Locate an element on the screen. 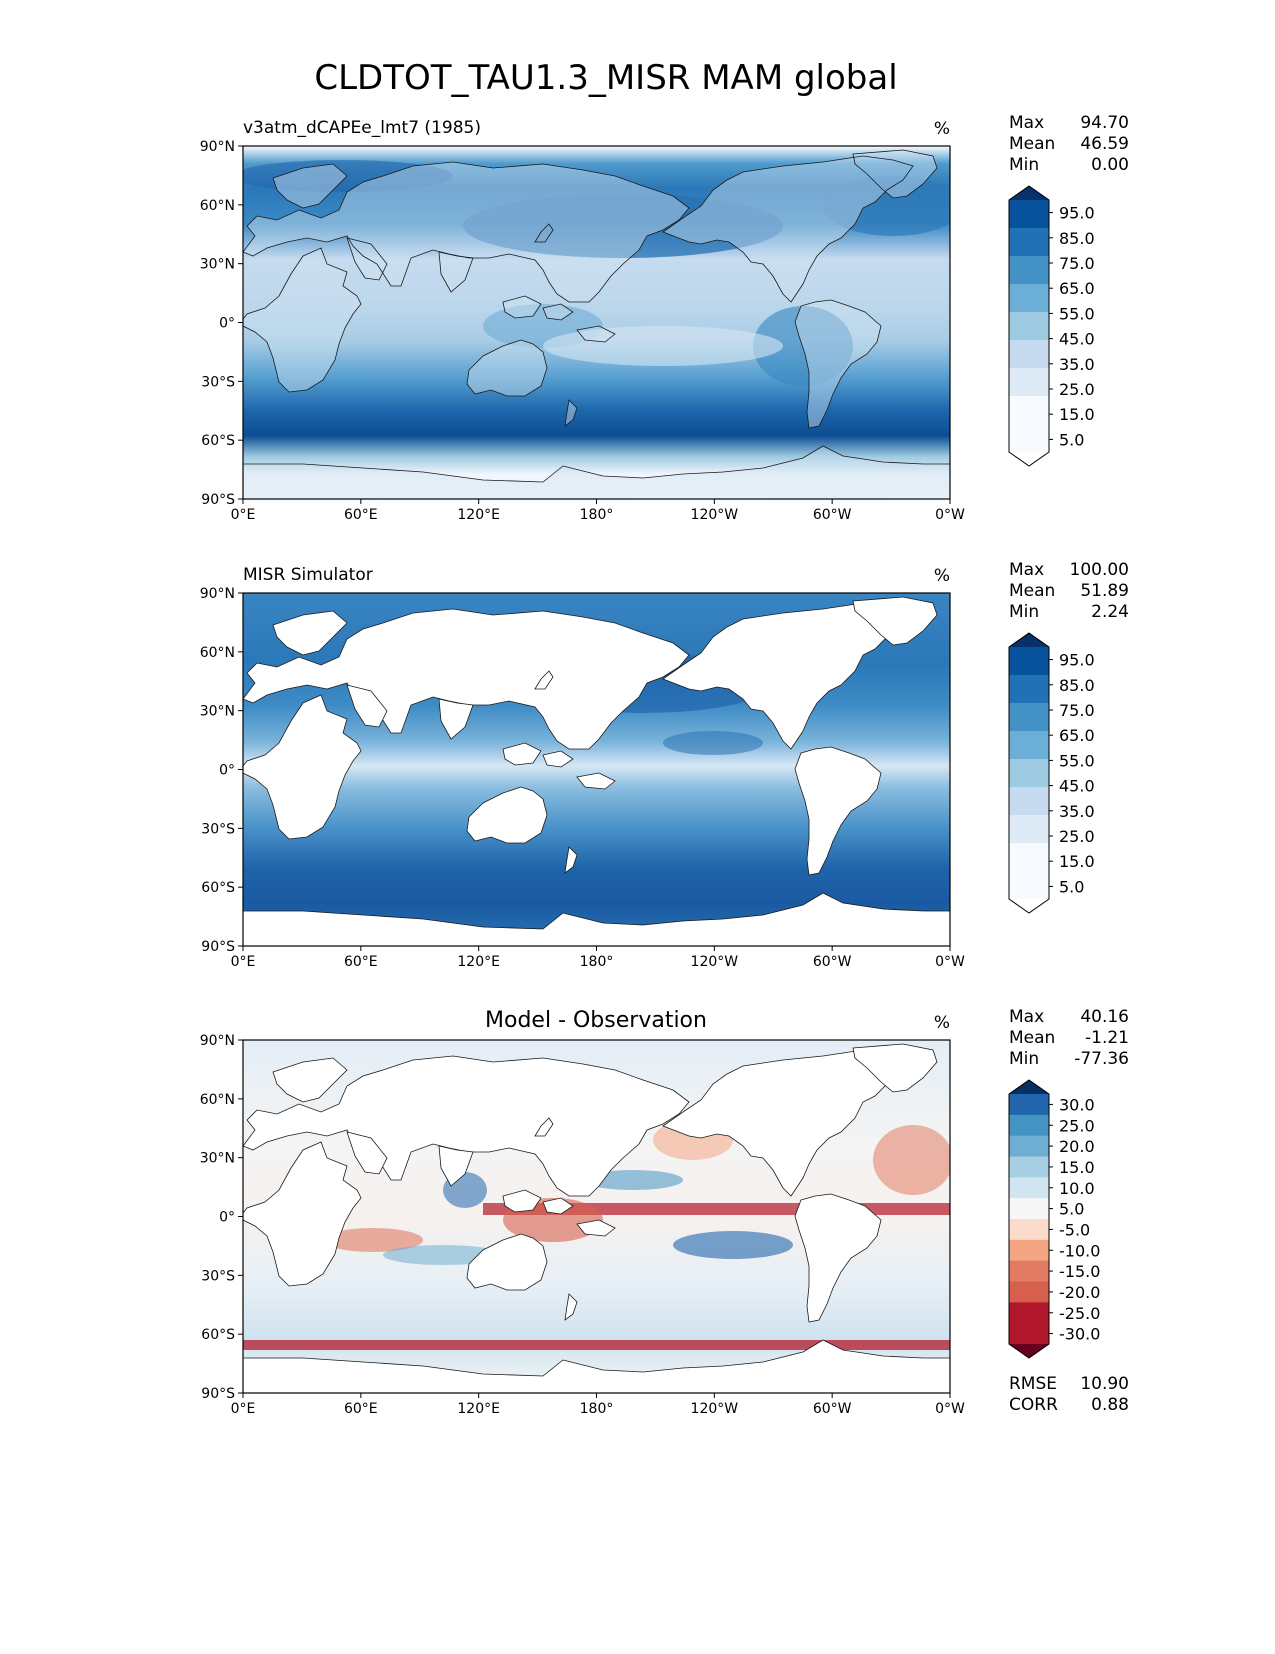 The width and height of the screenshot is (1275, 1654). colorbar-label: 5.0 is located at coordinates (1071, 439).